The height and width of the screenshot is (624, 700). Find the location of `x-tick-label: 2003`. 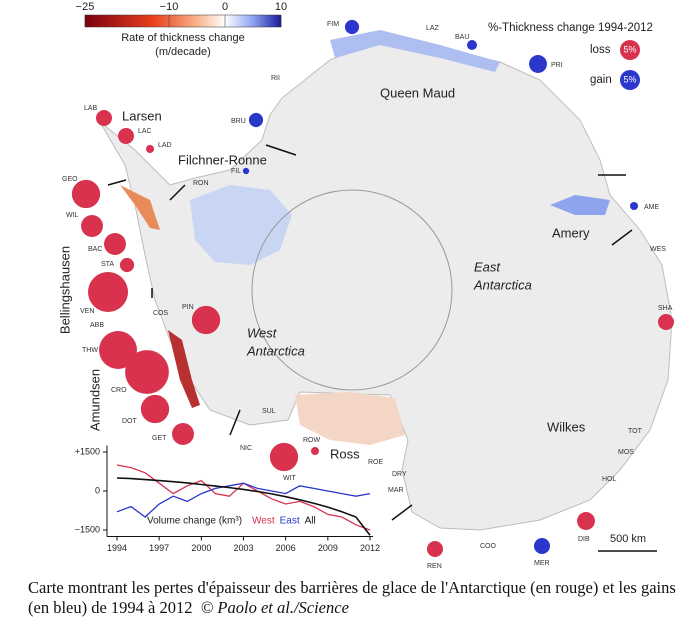

x-tick-label: 2003 is located at coordinates (243, 548).